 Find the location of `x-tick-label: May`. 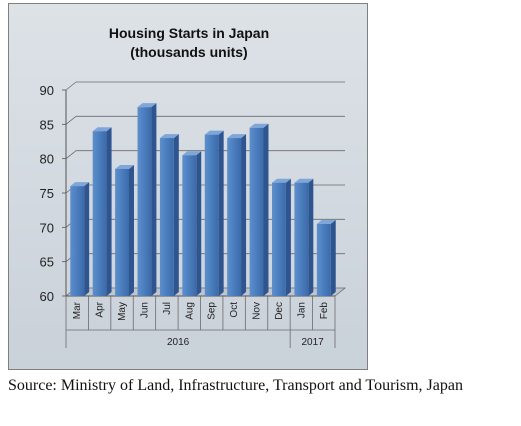

x-tick-label: May is located at coordinates (122, 311).